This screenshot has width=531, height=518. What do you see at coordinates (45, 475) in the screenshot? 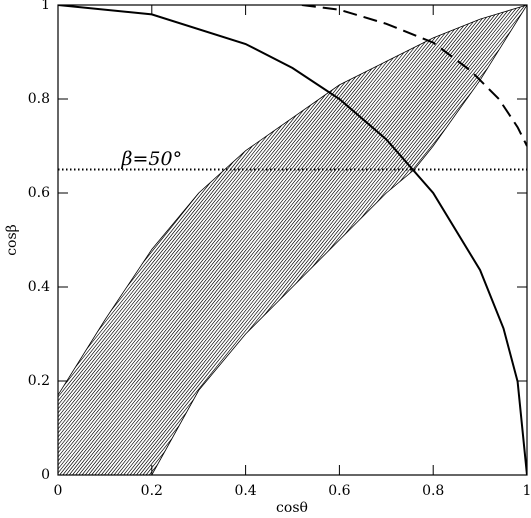
I see `y-tick-label: 0` at bounding box center [45, 475].